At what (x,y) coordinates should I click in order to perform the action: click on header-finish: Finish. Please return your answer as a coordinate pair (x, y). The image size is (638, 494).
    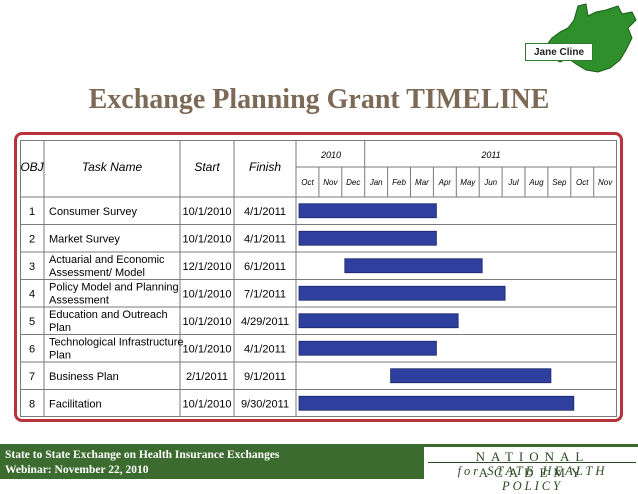
    Looking at the image, I should click on (265, 167).